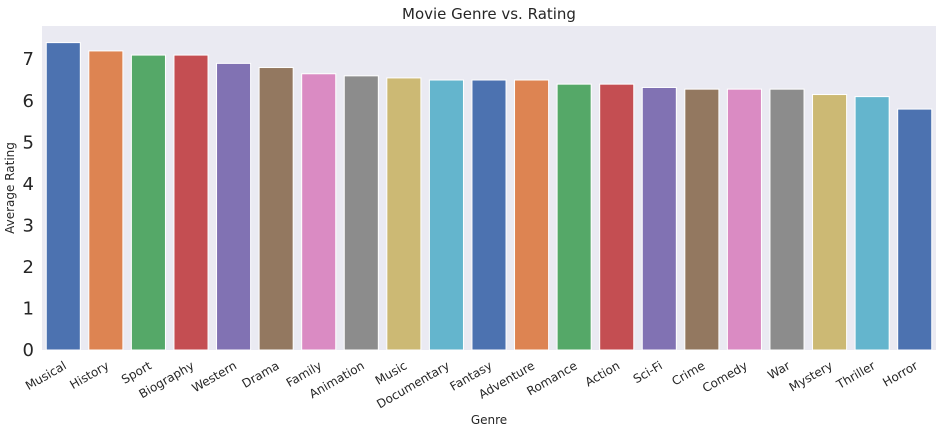 Image resolution: width=942 pixels, height=433 pixels. I want to click on y-tick-label: 7, so click(28, 59).